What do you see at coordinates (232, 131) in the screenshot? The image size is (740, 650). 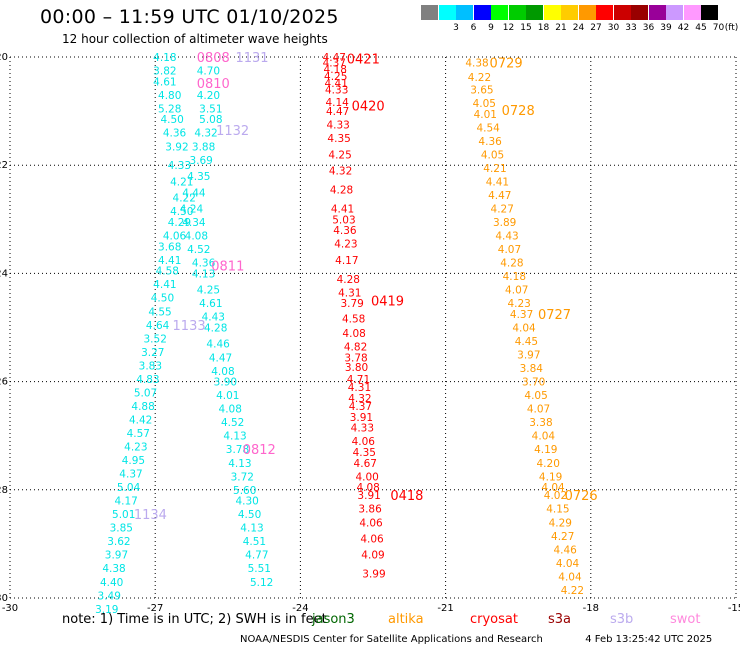 I see `pass-label: 1132` at bounding box center [232, 131].